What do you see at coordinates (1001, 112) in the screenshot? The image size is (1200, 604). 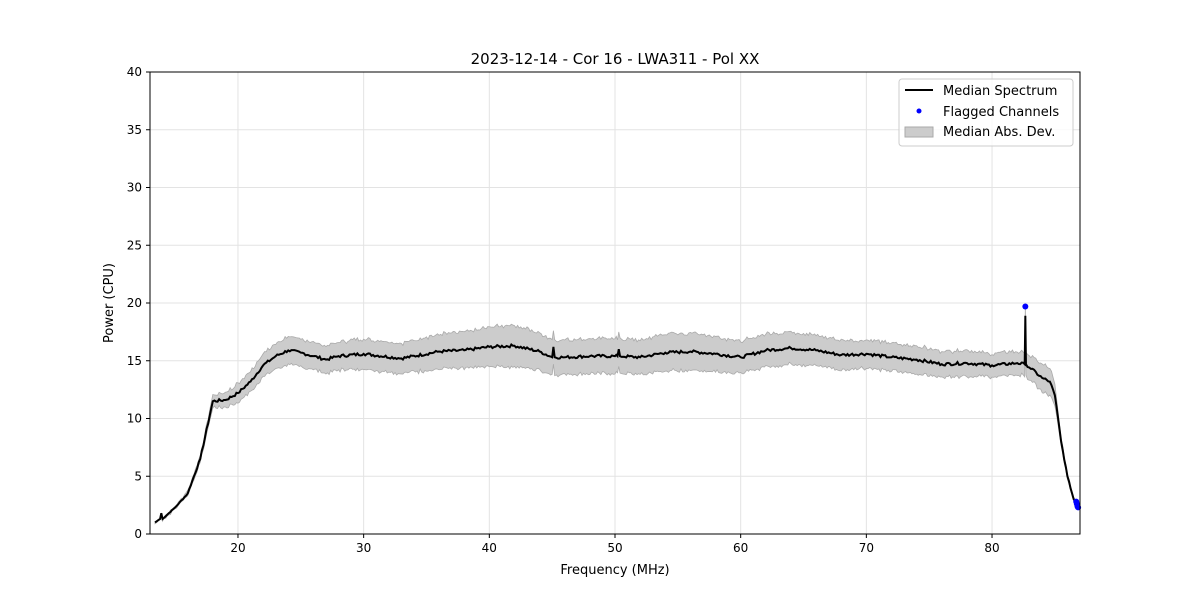 I see `legend-flagged: Flagged Channels` at bounding box center [1001, 112].